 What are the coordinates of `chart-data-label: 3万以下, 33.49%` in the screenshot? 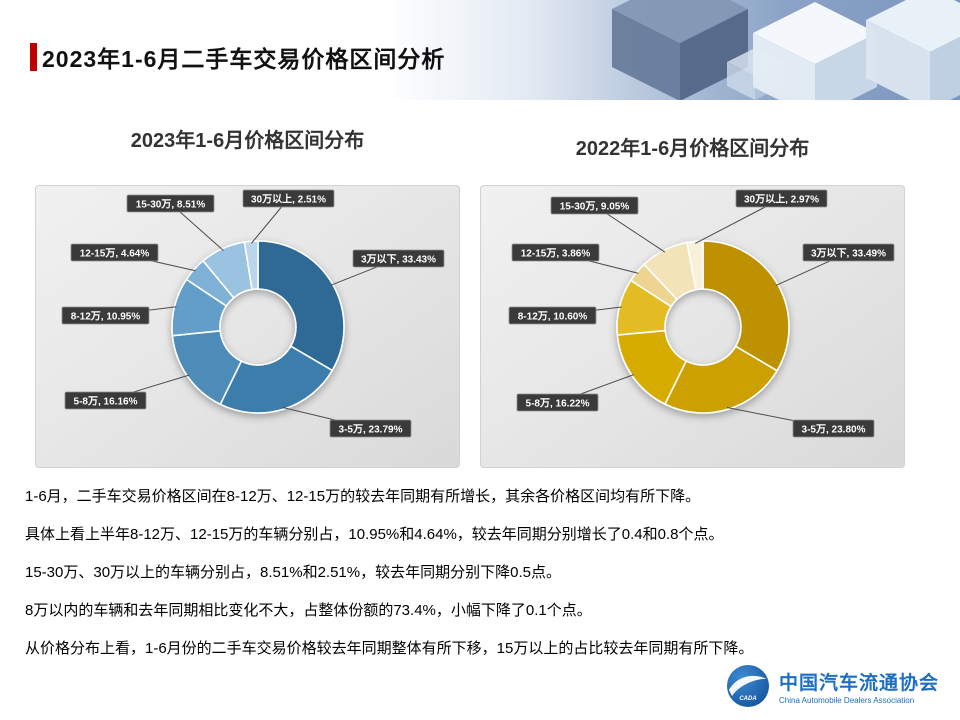 It's located at (848, 252).